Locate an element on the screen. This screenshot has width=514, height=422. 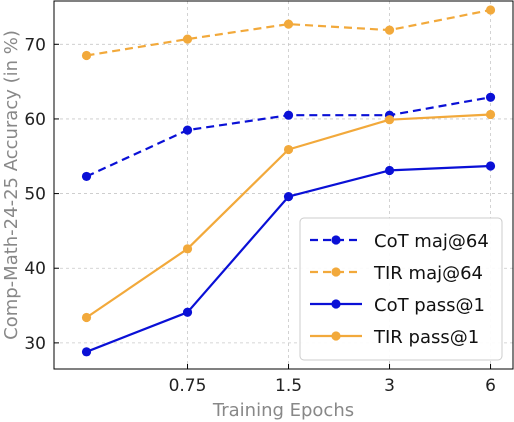
x-tick-label: 1.5 is located at coordinates (288, 386).